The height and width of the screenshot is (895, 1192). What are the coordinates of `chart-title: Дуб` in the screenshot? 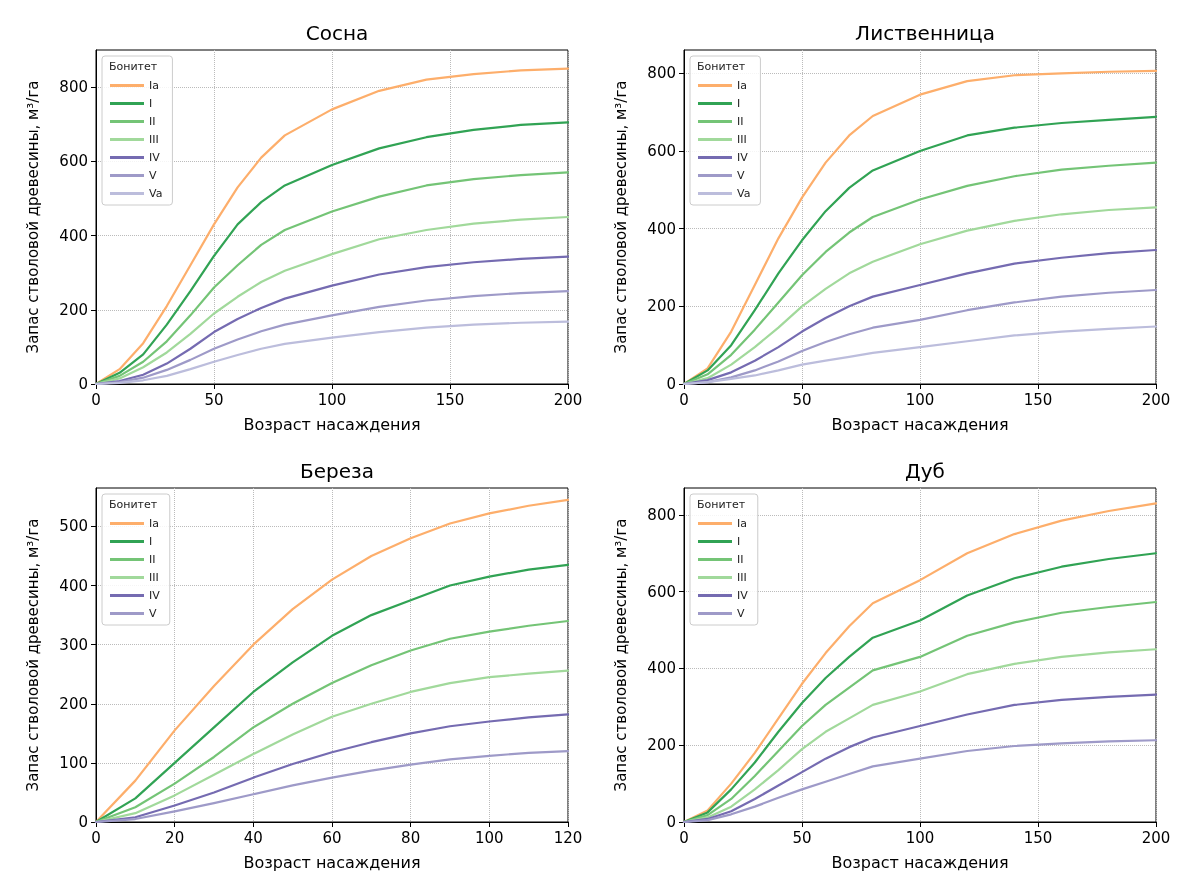 It's located at (925, 471).